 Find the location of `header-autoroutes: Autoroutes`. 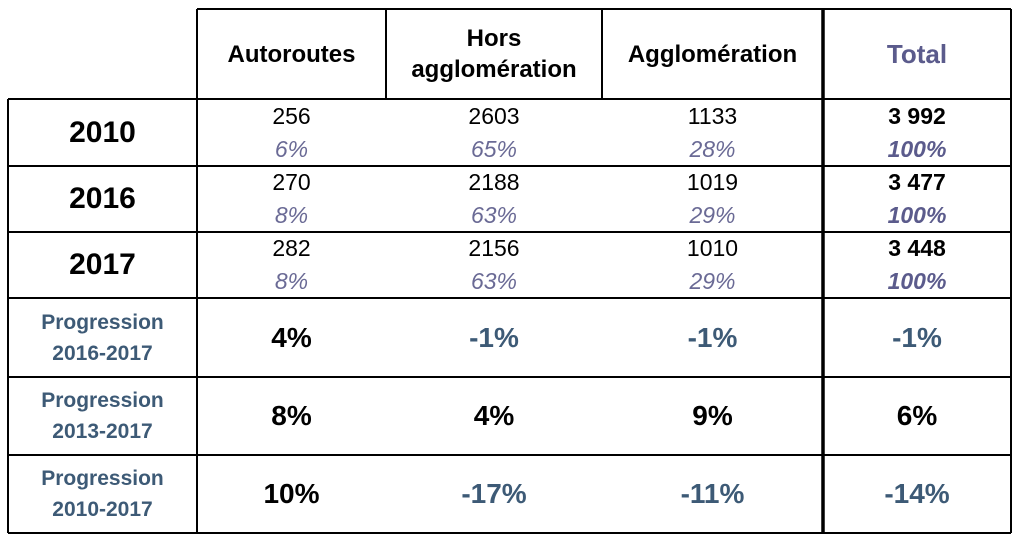

header-autoroutes: Autoroutes is located at coordinates (291, 54).